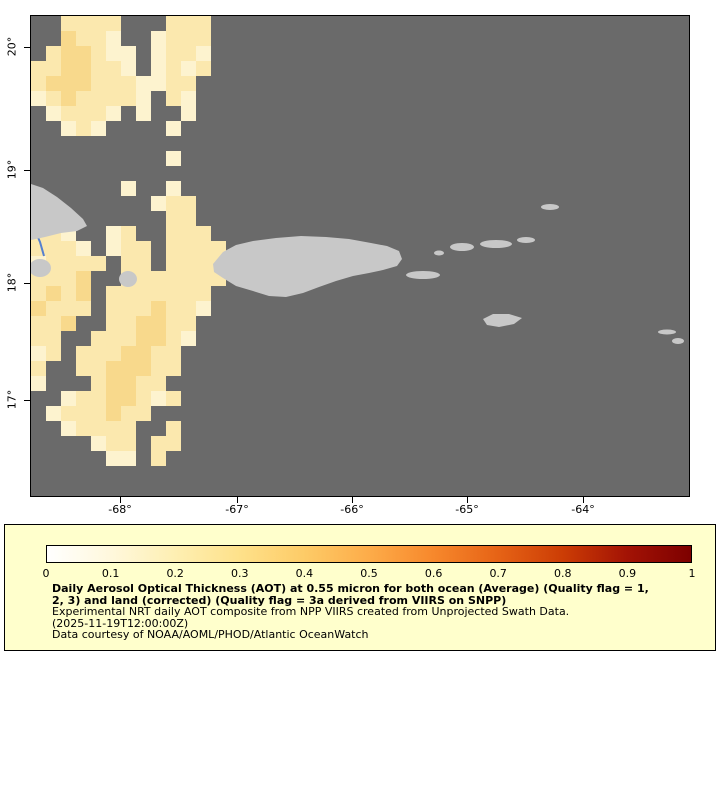  What do you see at coordinates (12, 282) in the screenshot?
I see `latitude-label: 18°` at bounding box center [12, 282].